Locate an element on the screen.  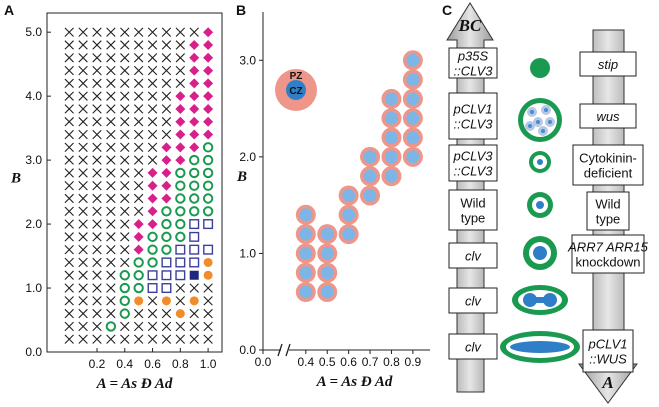
box-label: deficient is located at coordinates (608, 173).